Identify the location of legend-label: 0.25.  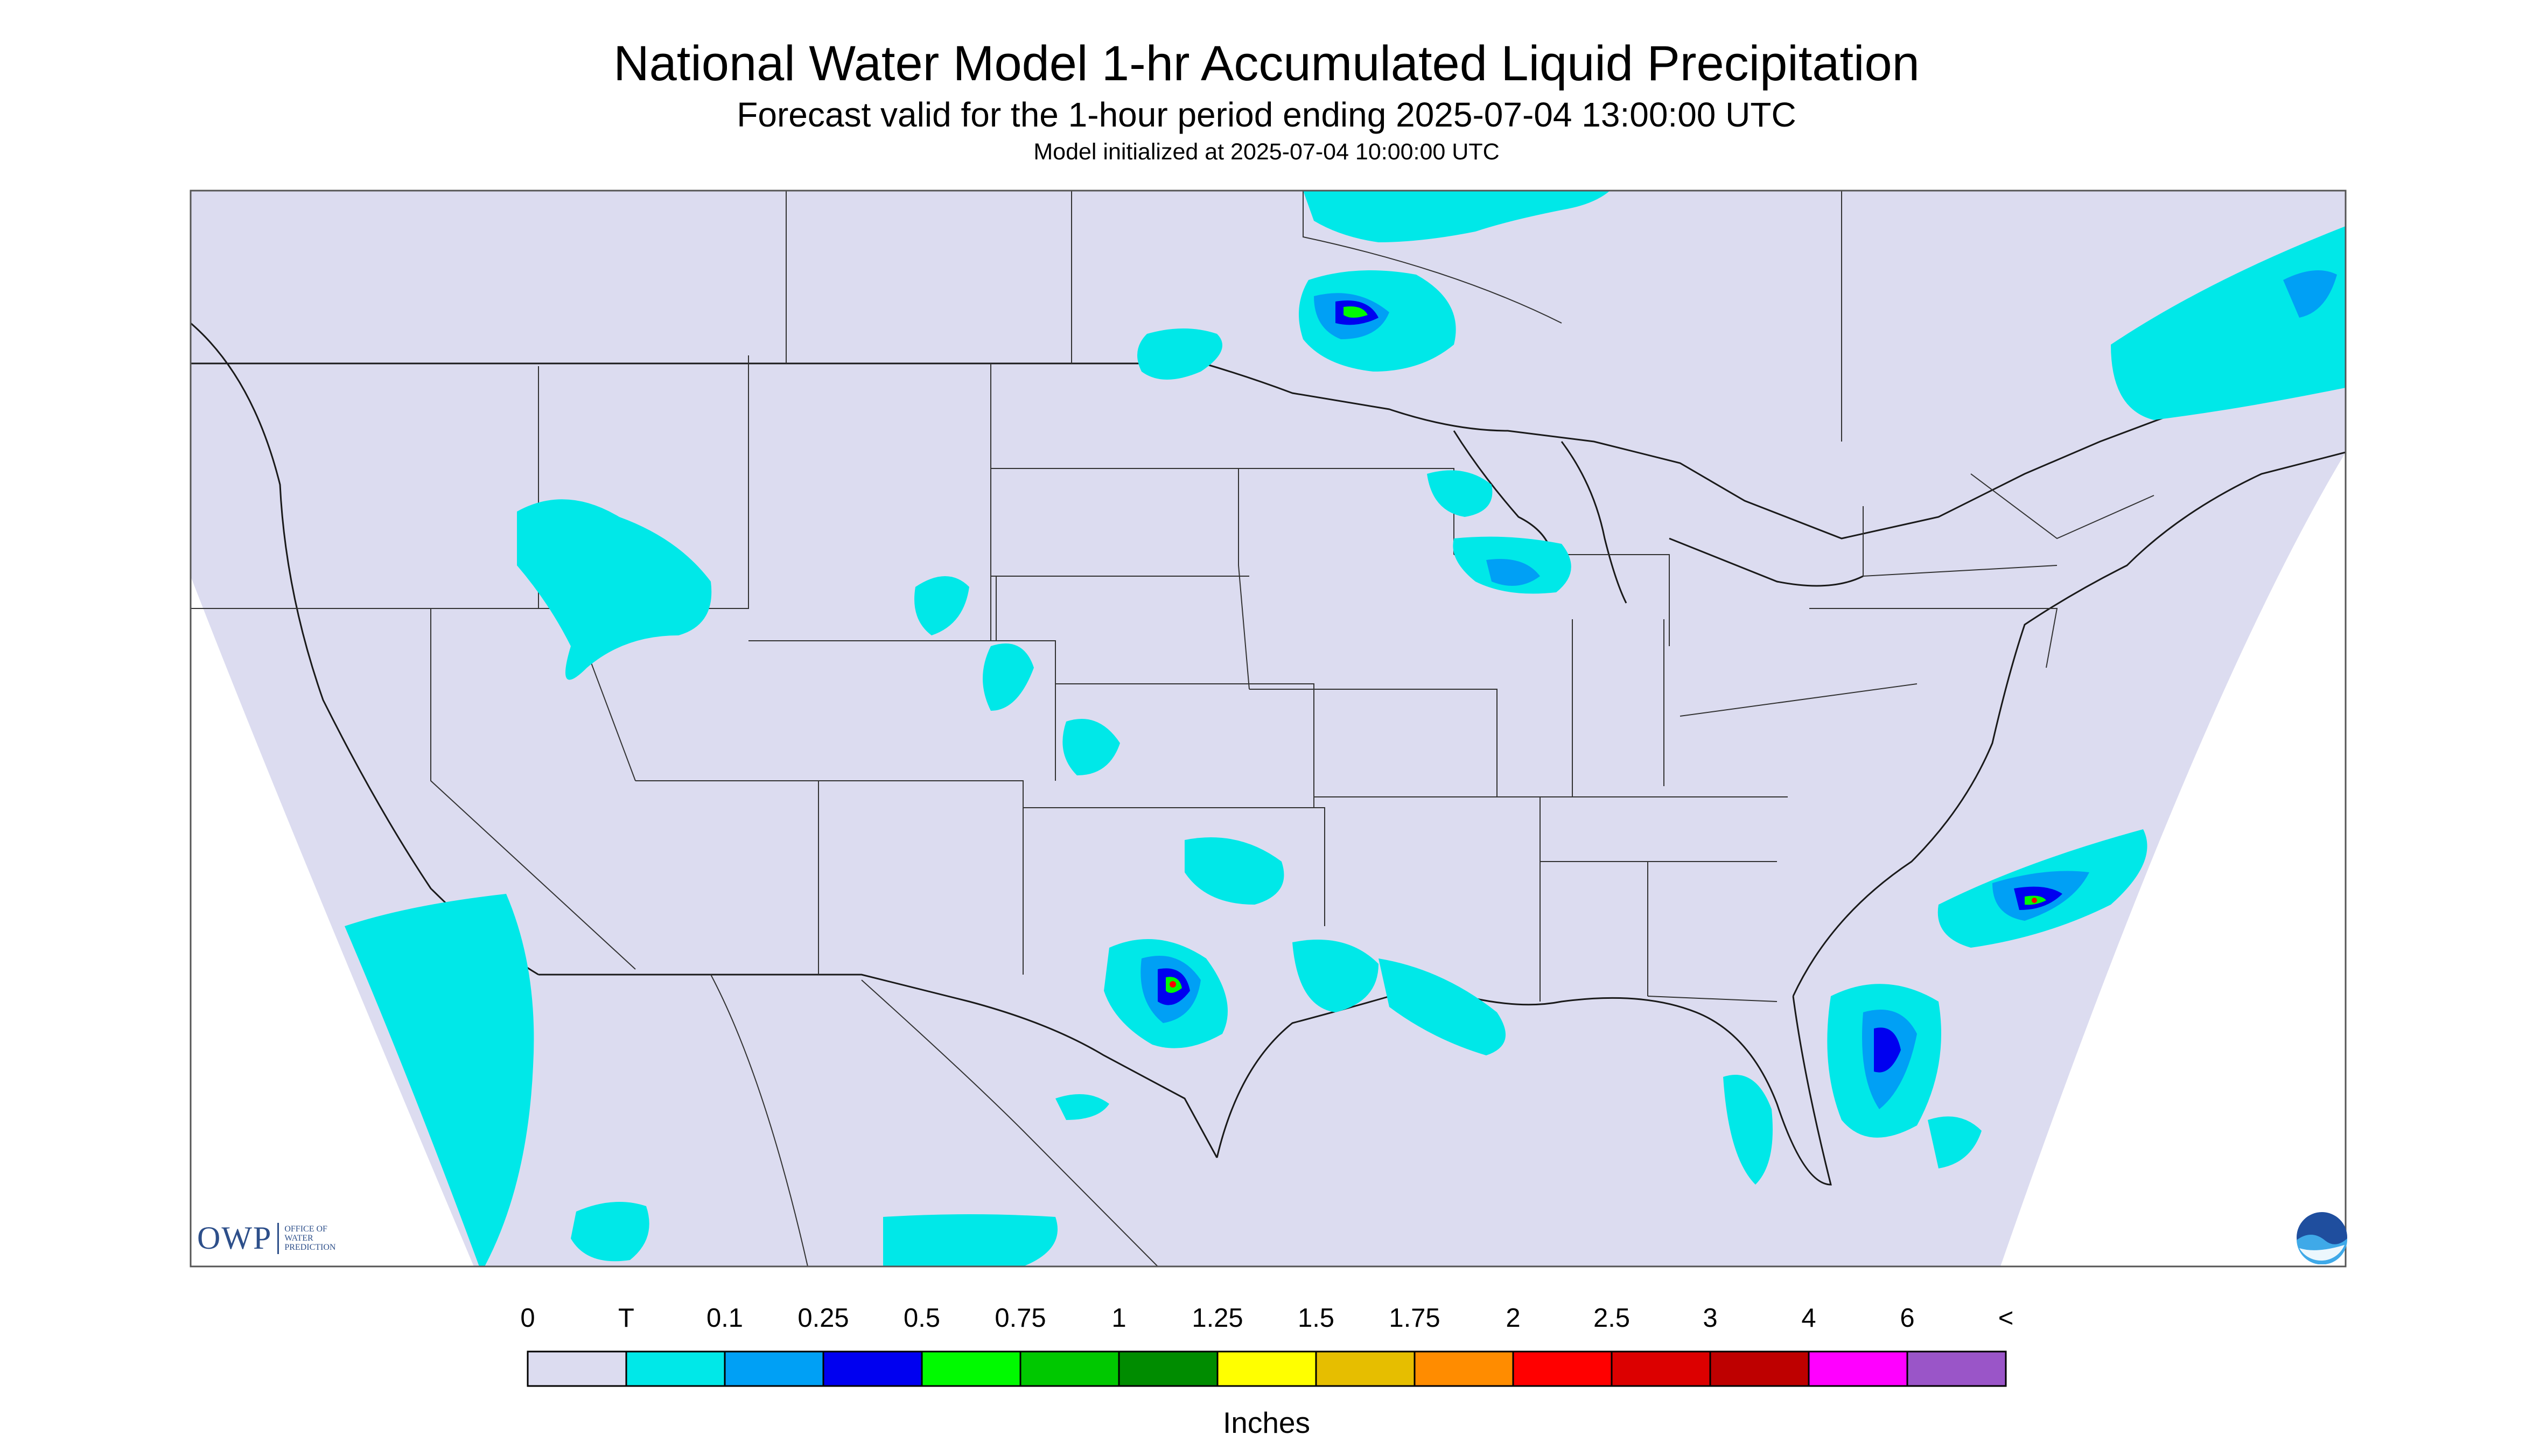
(823, 1318).